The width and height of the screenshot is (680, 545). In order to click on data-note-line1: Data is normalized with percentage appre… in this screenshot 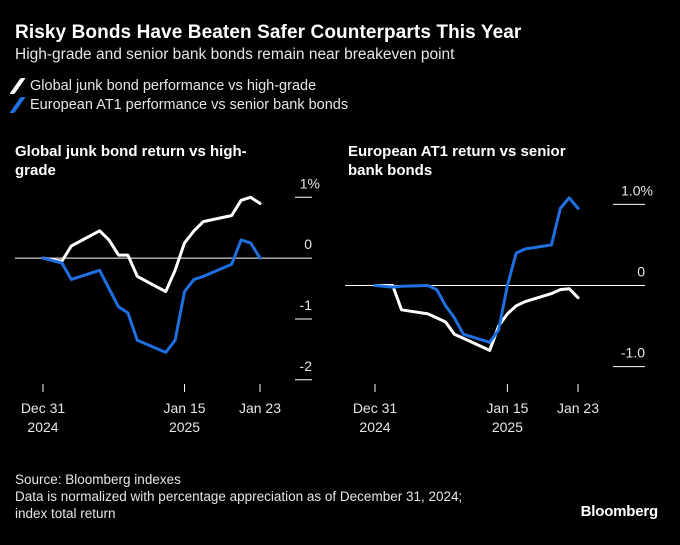, I will do `click(239, 496)`.